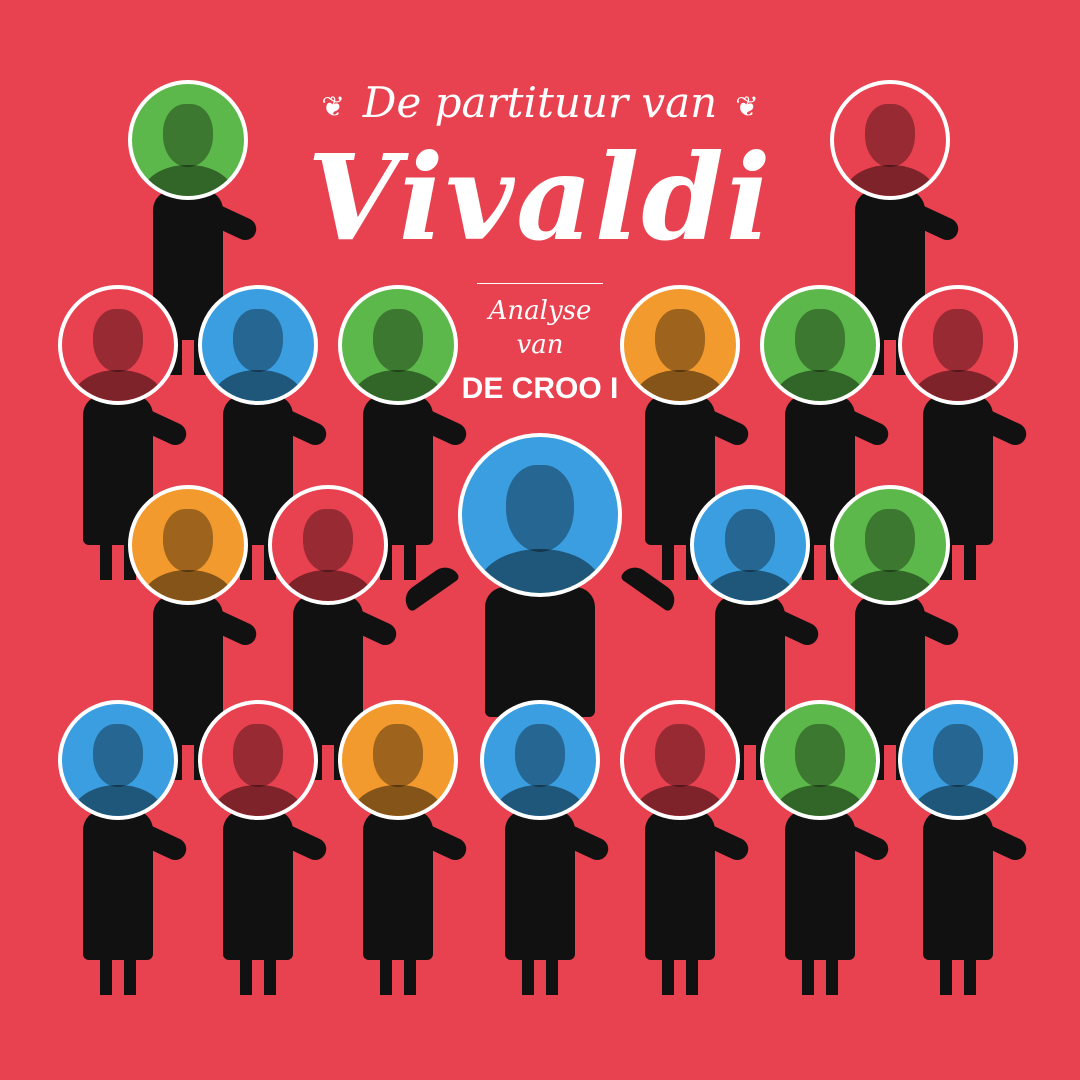 This screenshot has width=1080, height=1080. I want to click on ornament-left-icon: ❦, so click(333, 106).